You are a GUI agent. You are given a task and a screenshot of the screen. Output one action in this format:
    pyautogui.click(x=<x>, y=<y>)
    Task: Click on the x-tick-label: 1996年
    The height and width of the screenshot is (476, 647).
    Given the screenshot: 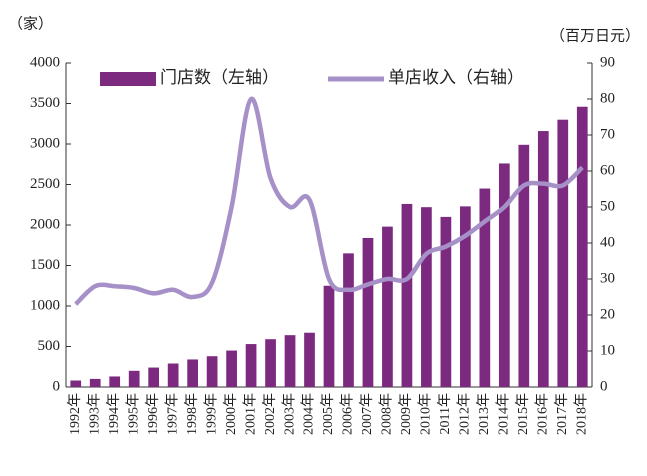 What is the action you would take?
    pyautogui.click(x=153, y=414)
    